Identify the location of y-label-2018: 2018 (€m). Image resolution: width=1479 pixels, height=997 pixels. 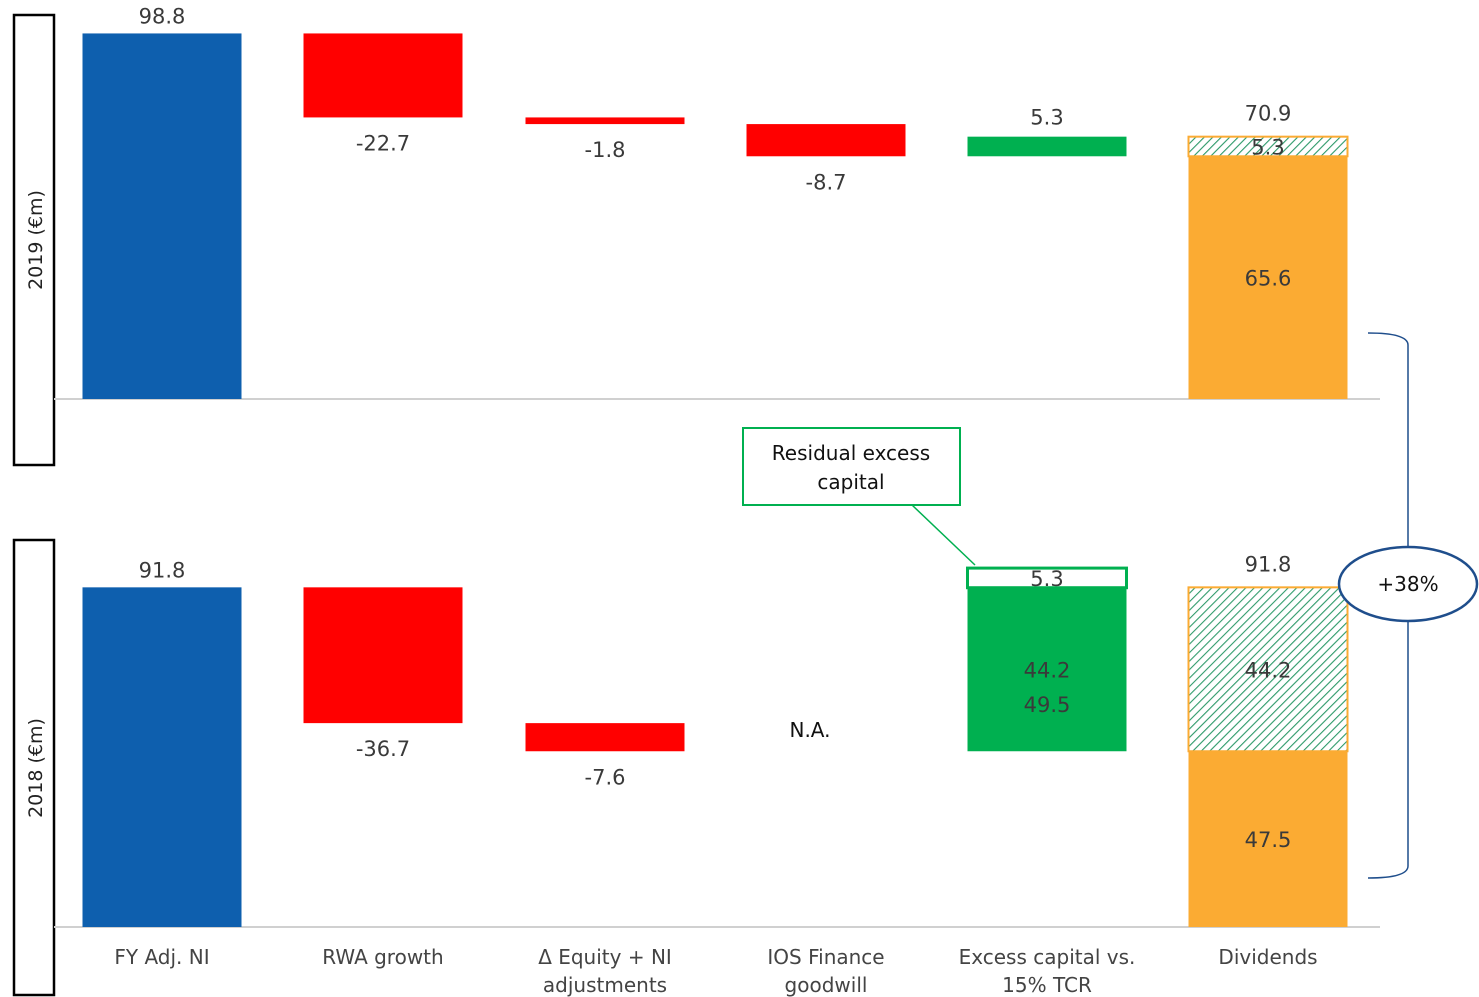
(34, 767).